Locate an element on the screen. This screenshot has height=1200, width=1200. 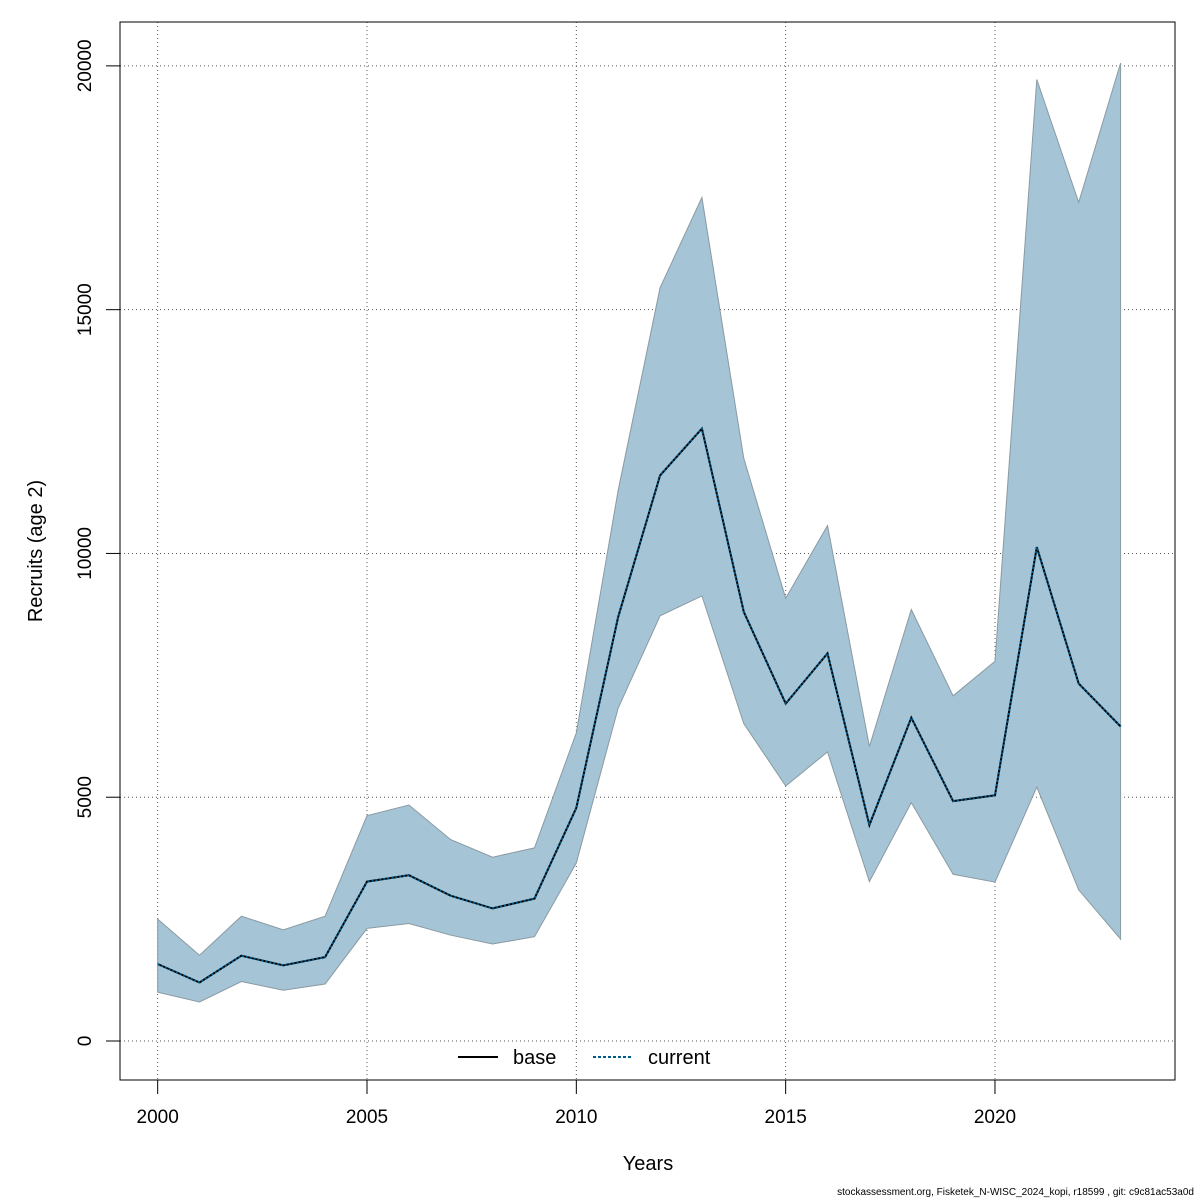
legend: base current is located at coordinates (584, 1058).